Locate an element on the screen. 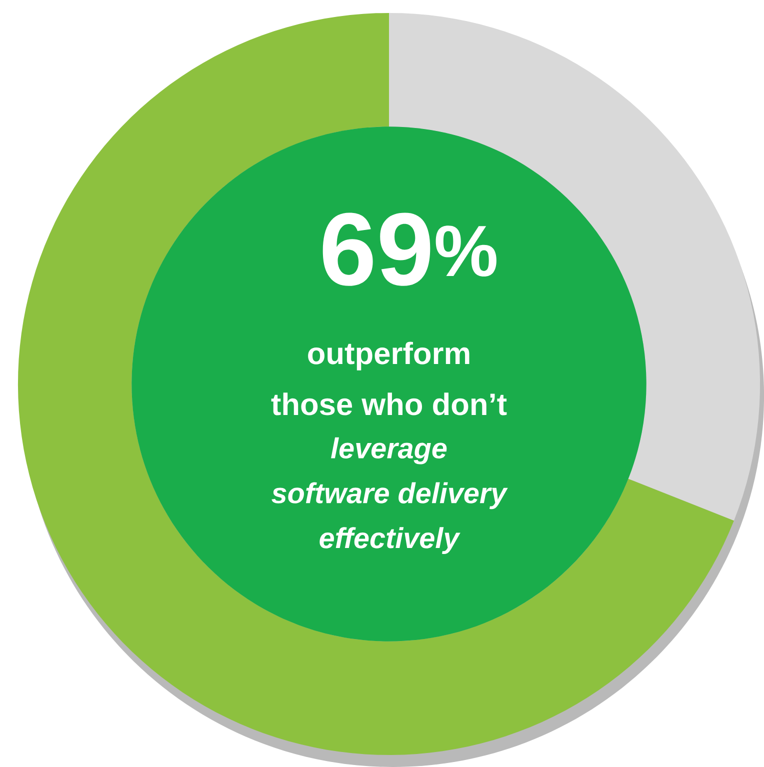 The height and width of the screenshot is (767, 764). text: 69$^{%}$ is located at coordinates (409, 249).